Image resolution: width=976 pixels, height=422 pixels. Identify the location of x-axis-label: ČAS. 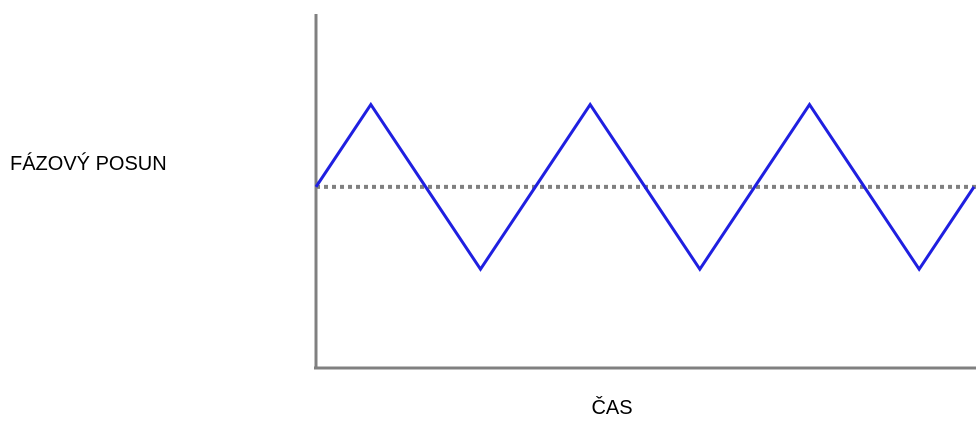
(611, 407).